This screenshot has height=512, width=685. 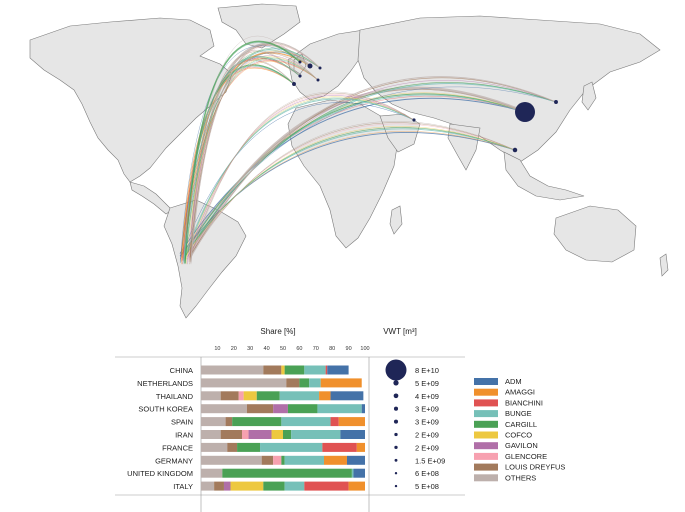 What do you see at coordinates (165, 409) in the screenshot?
I see `country-label: SOUTH KOREA` at bounding box center [165, 409].